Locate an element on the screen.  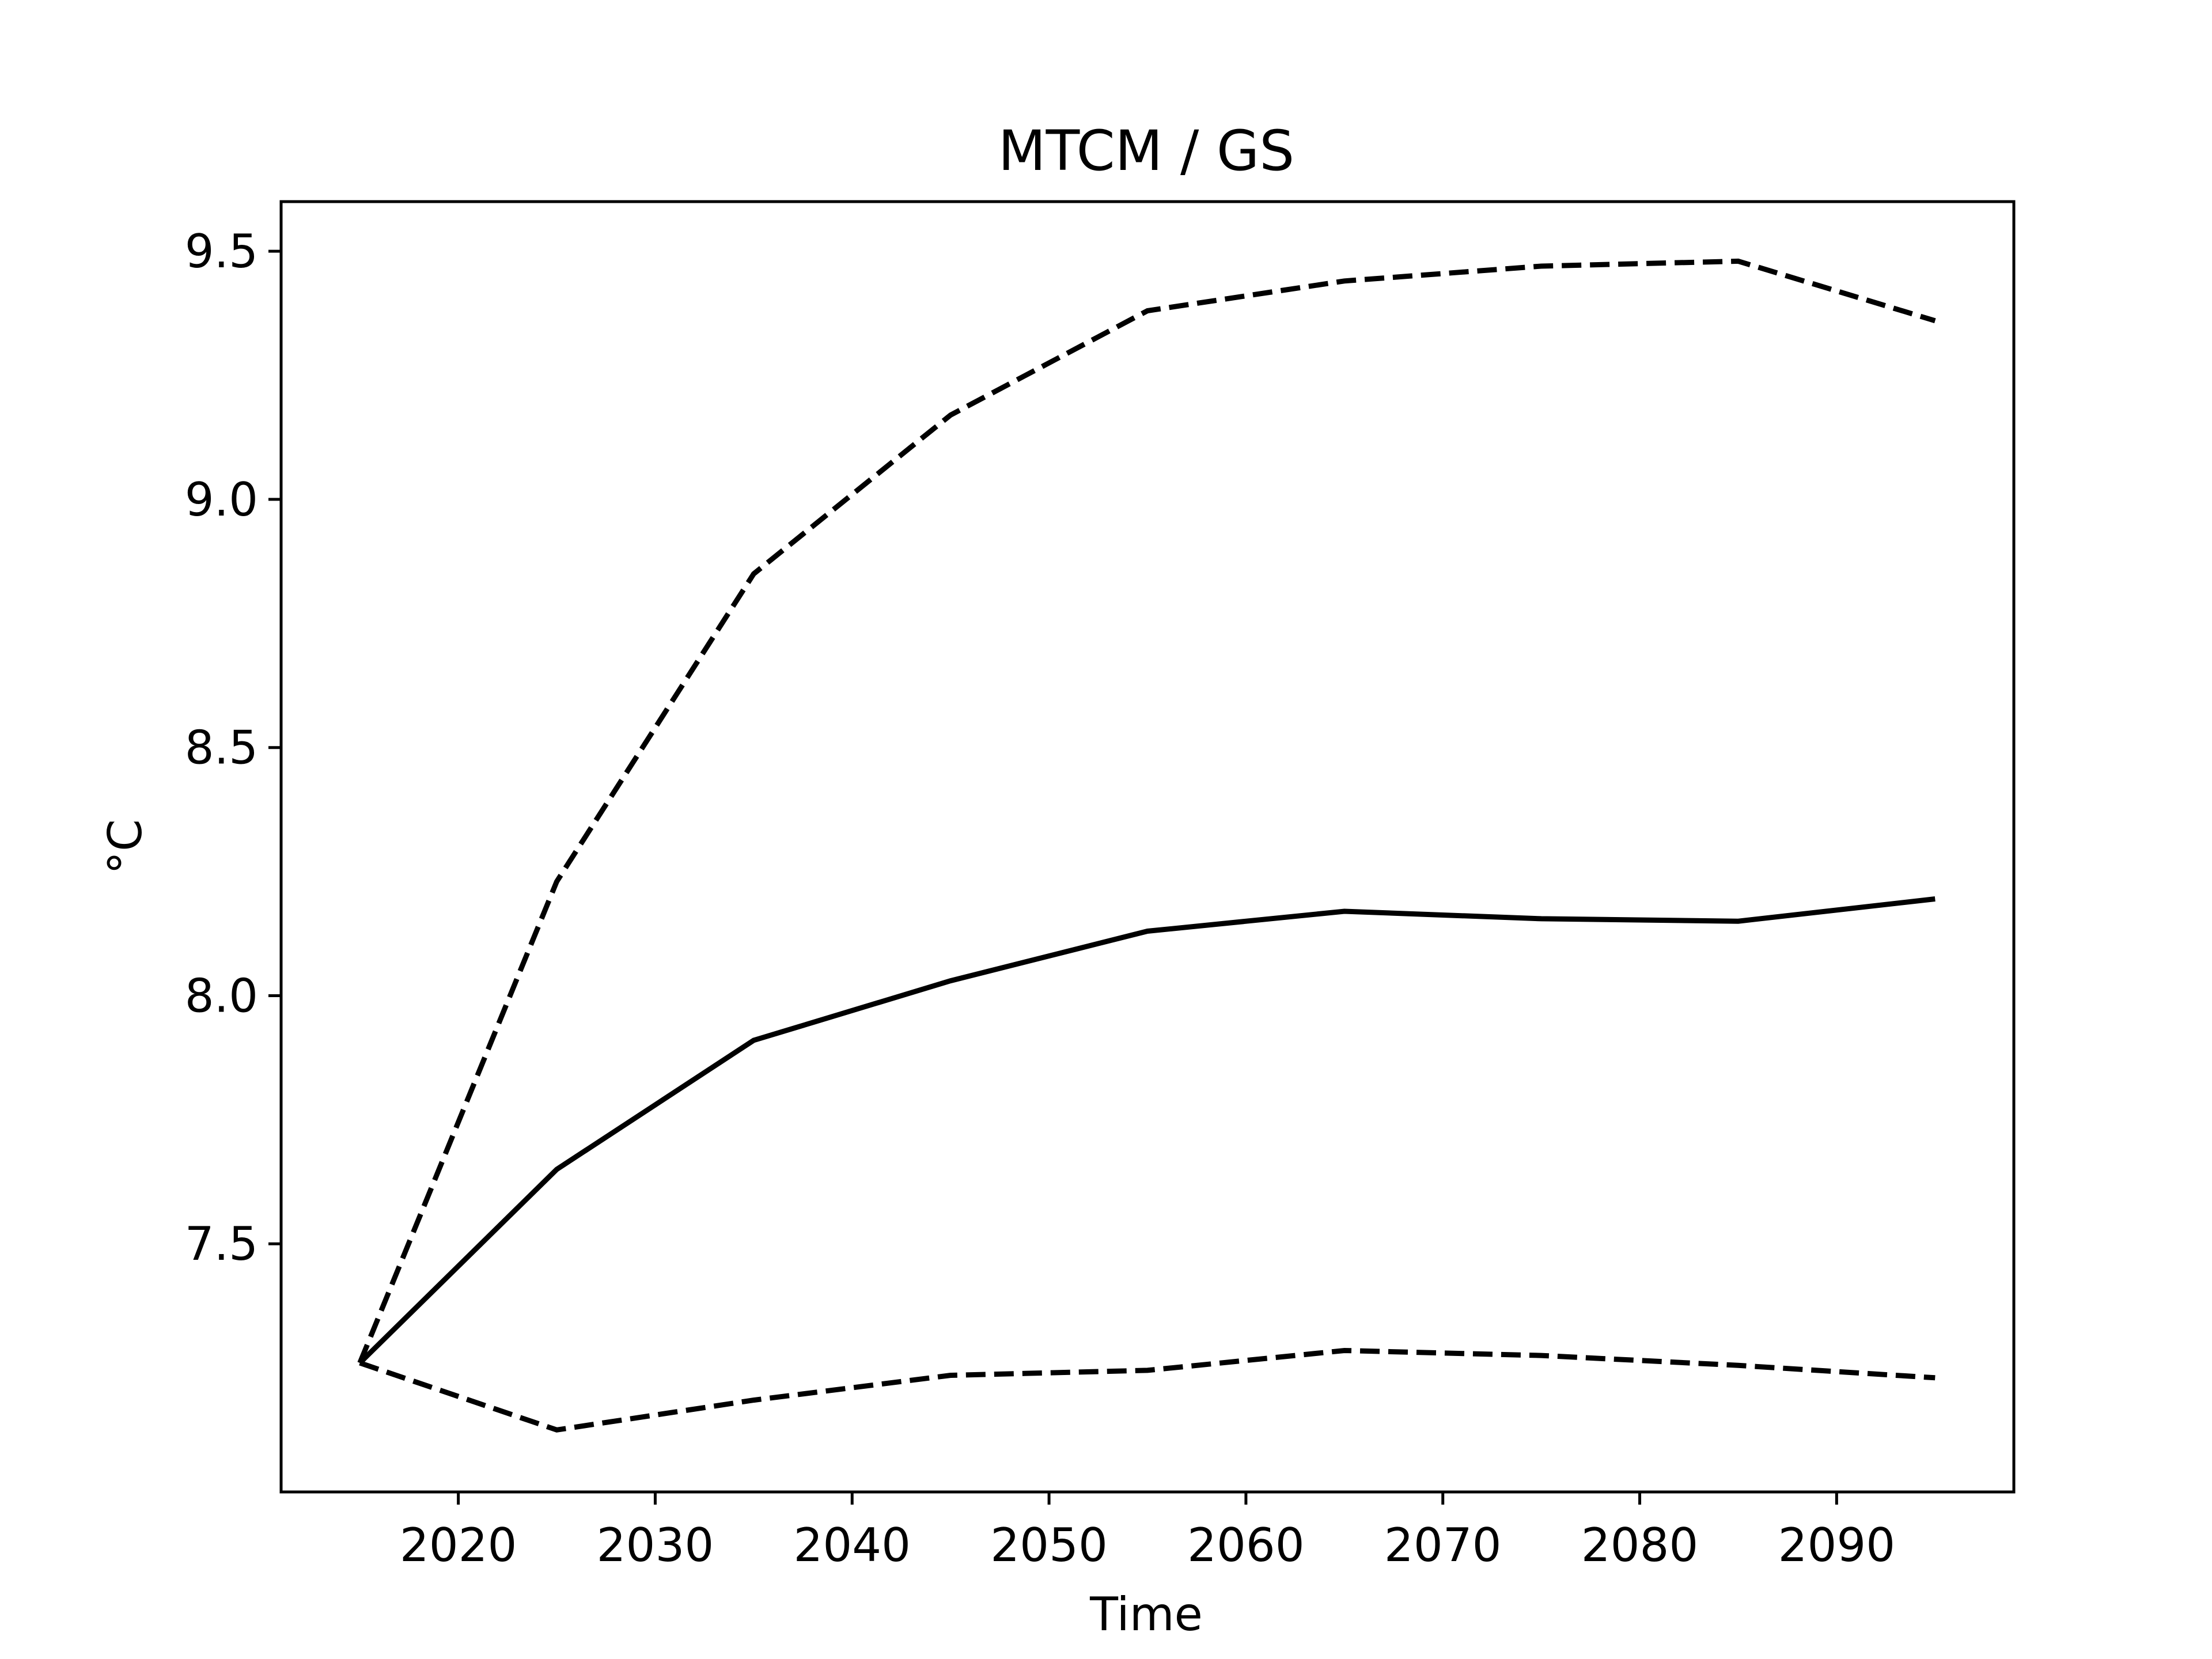
y-axis: 7.5 8.0 8.5 9.0 9.5 is located at coordinates (233, 748).